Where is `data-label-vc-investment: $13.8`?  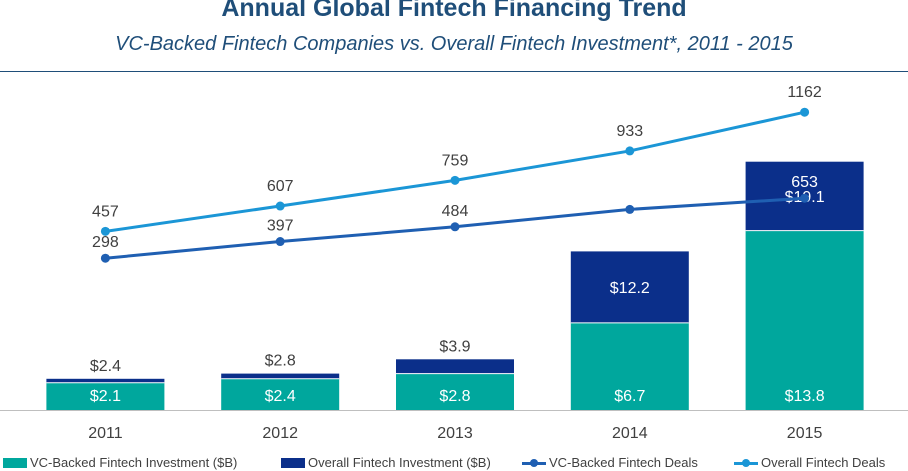
data-label-vc-investment: $13.8 is located at coordinates (805, 396).